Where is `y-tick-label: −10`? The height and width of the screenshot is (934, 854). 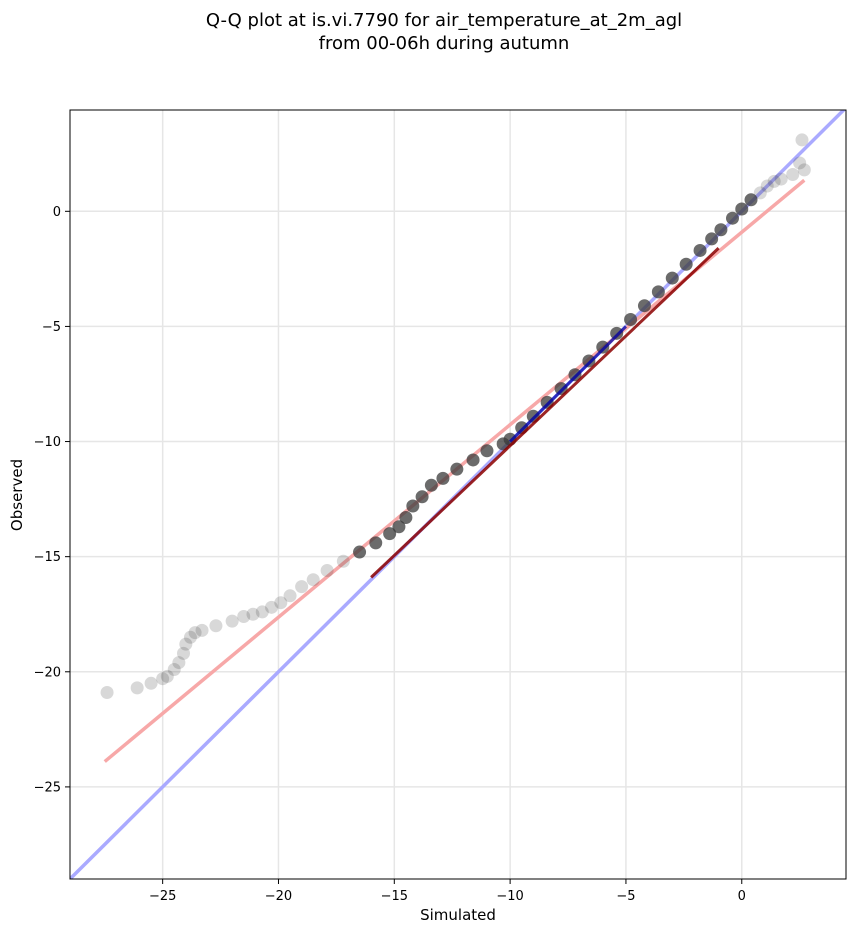
y-tick-label: −10 is located at coordinates (47, 442).